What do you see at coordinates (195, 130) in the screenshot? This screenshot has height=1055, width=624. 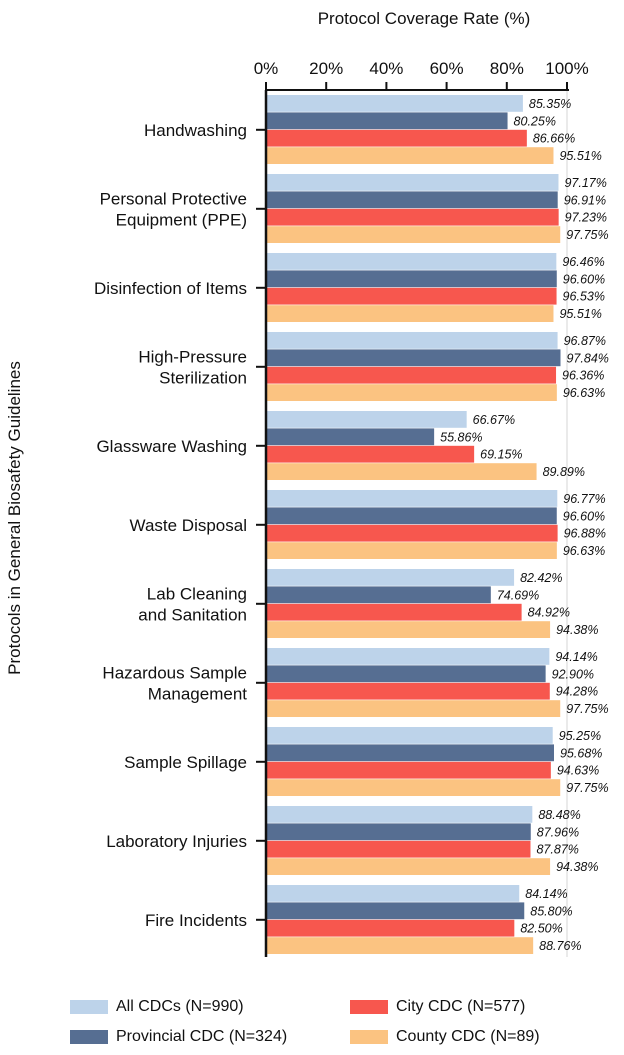 I see `category-label-handwashing: Handwashing` at bounding box center [195, 130].